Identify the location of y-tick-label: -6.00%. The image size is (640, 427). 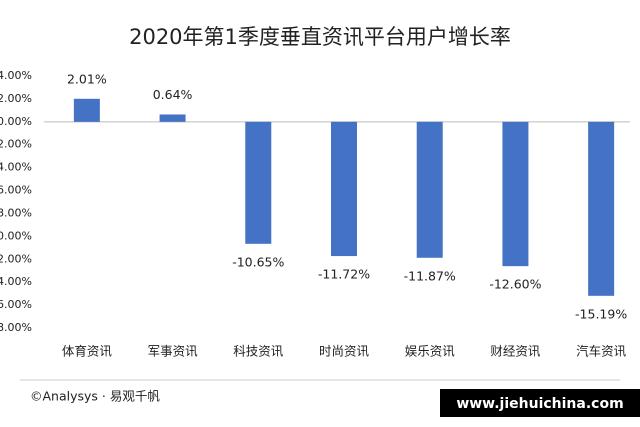
(16, 190).